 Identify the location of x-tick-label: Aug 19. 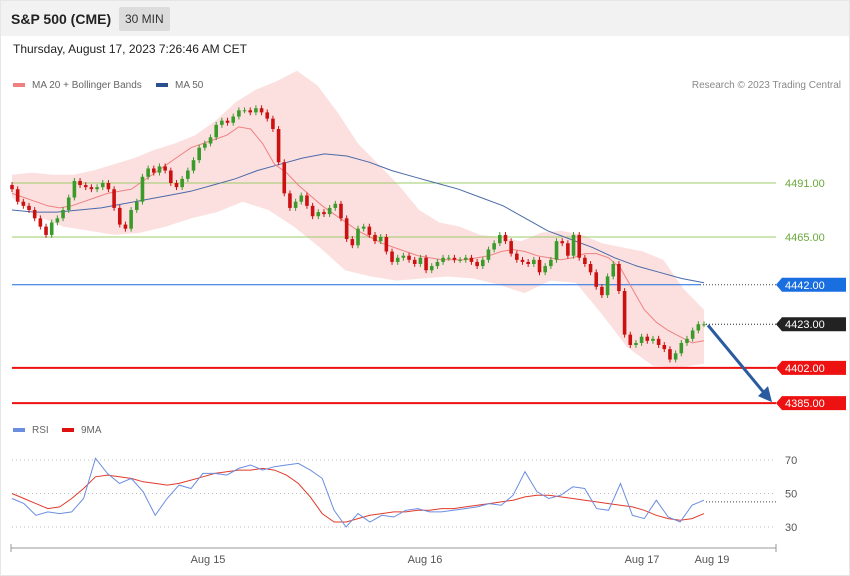
(712, 560).